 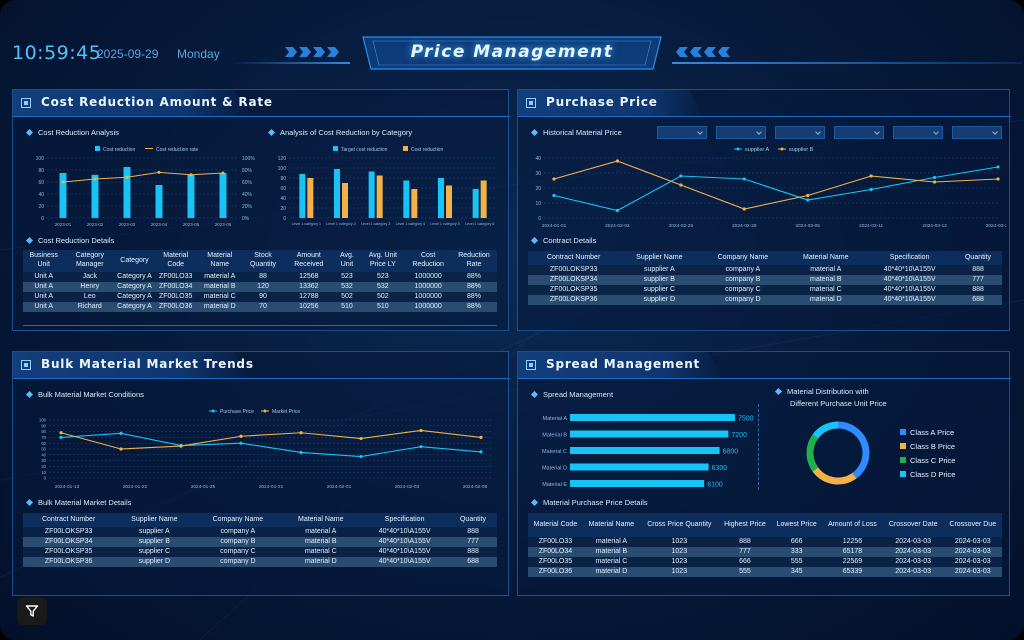 What do you see at coordinates (154, 552) in the screenshot?
I see `table-cell: supplier C` at bounding box center [154, 552].